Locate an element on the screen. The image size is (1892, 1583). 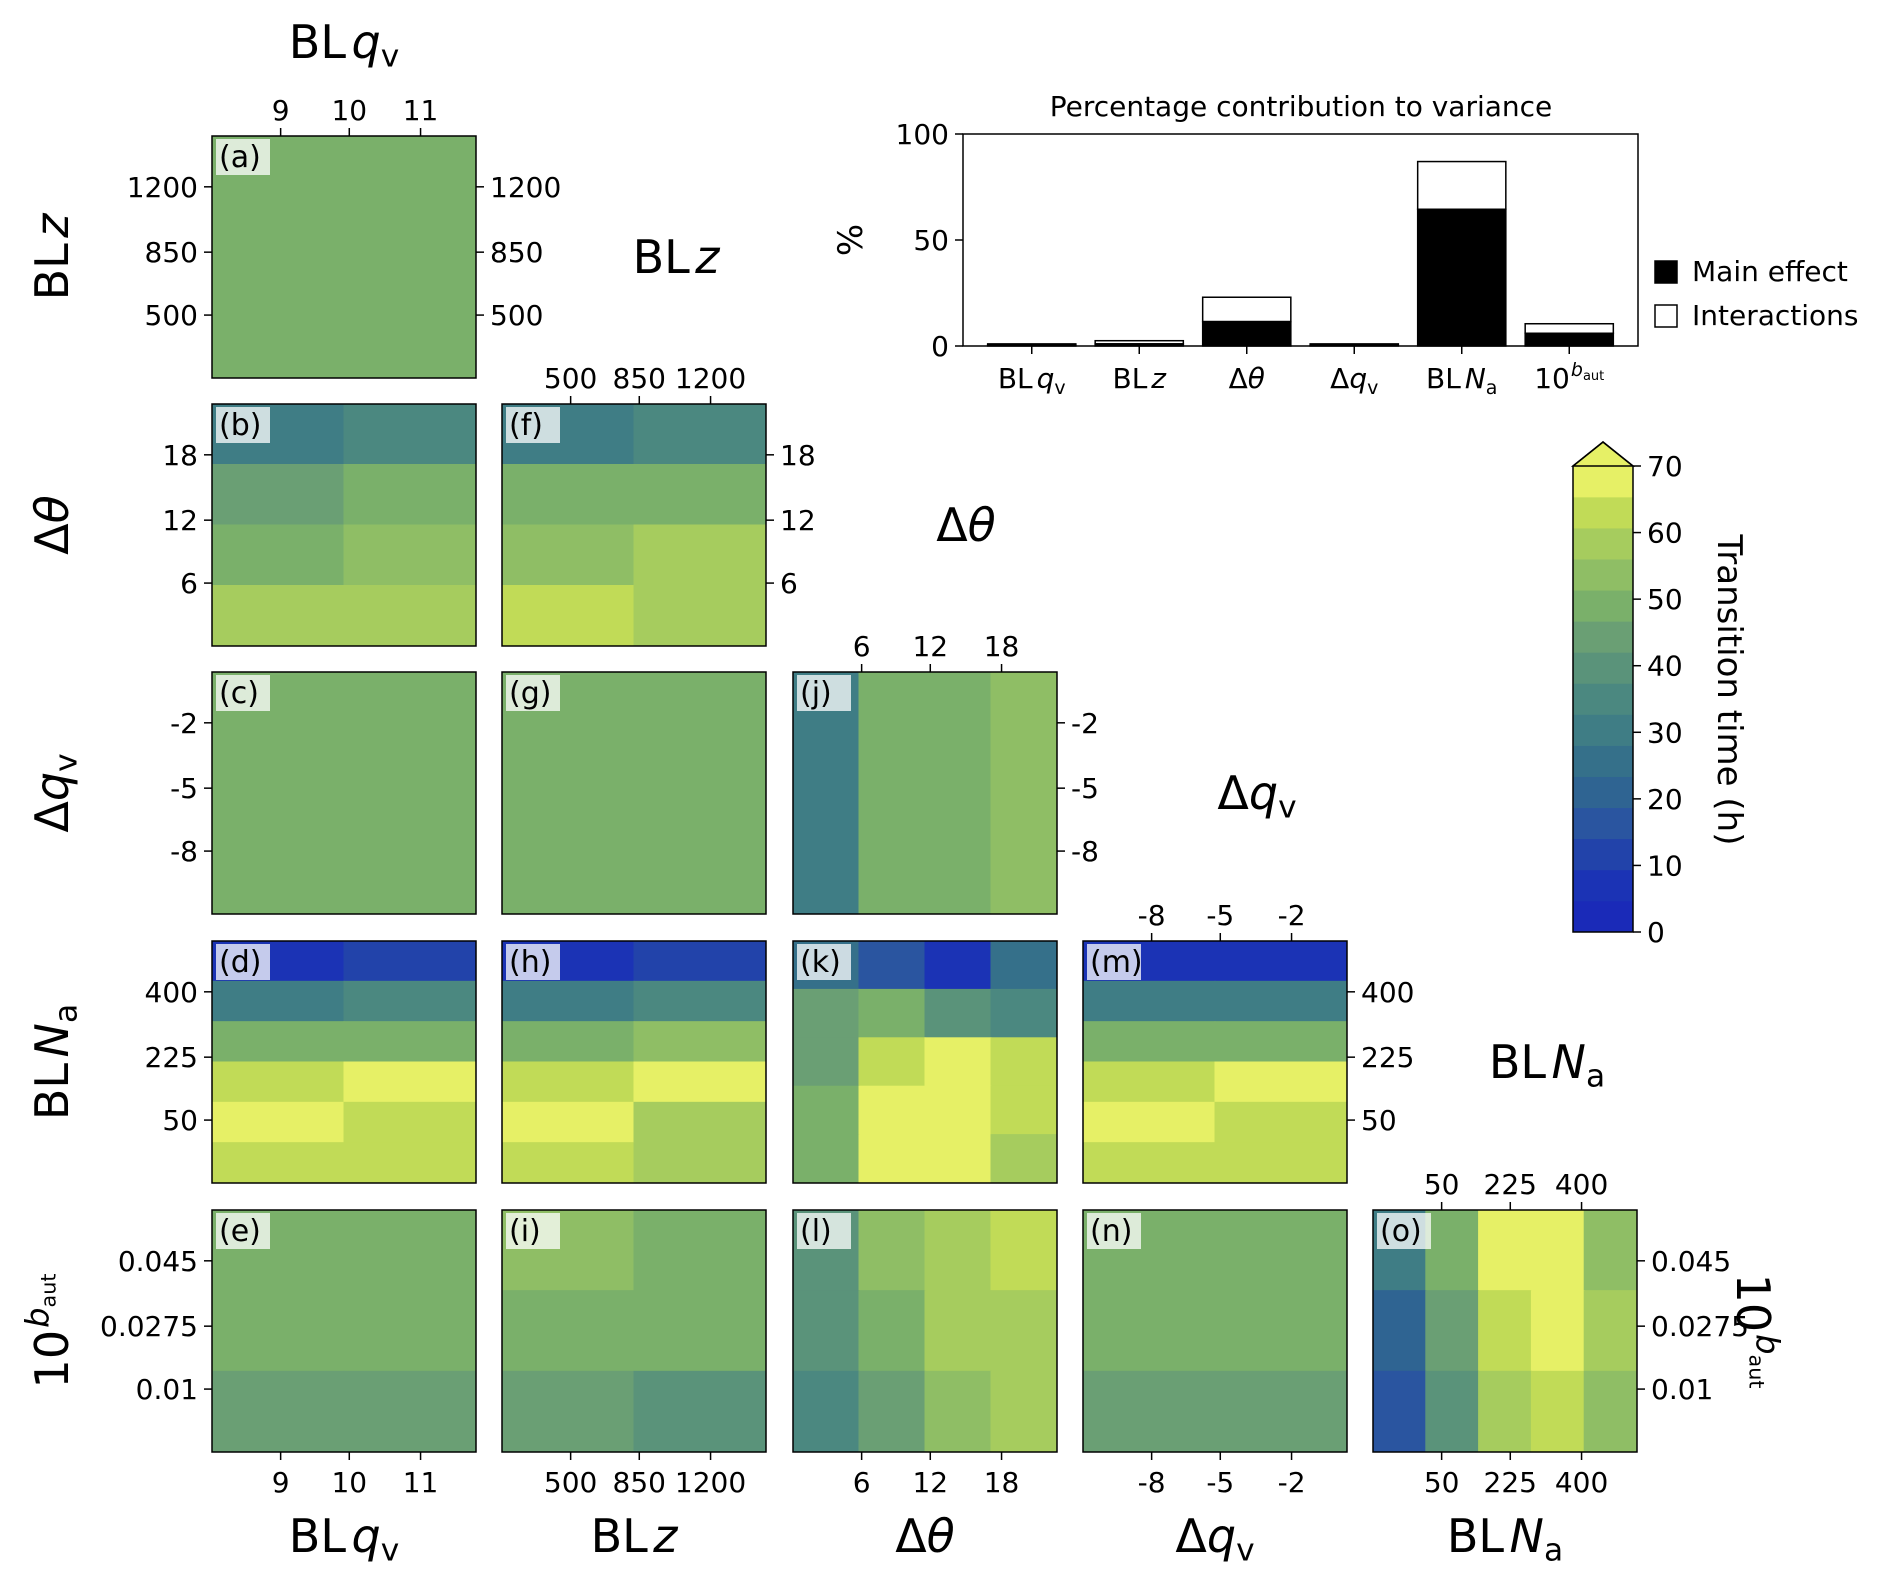
row-label-baut: 10baut is located at coordinates (49, 1331).